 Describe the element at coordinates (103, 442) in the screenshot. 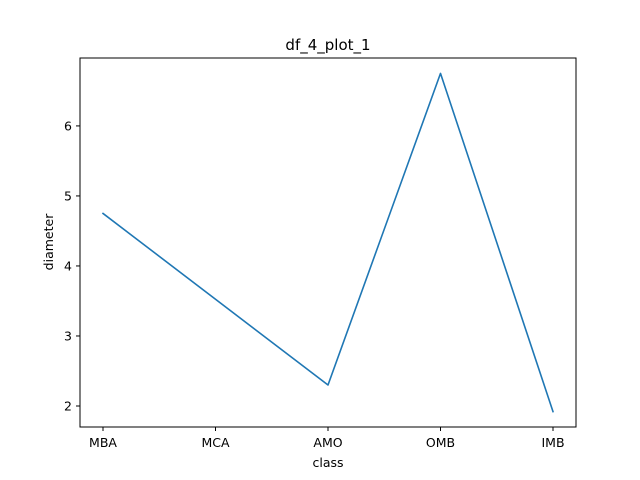

I see `x-tick-label: MBA` at that location.